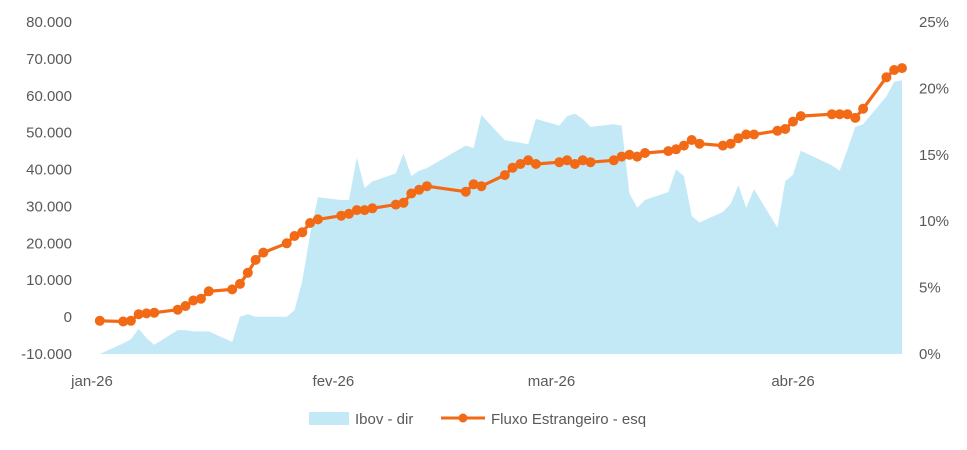 This screenshot has height=450, width=967. Describe the element at coordinates (463, 418) in the screenshot. I see `legend-swatch-fluxo-marker` at that location.